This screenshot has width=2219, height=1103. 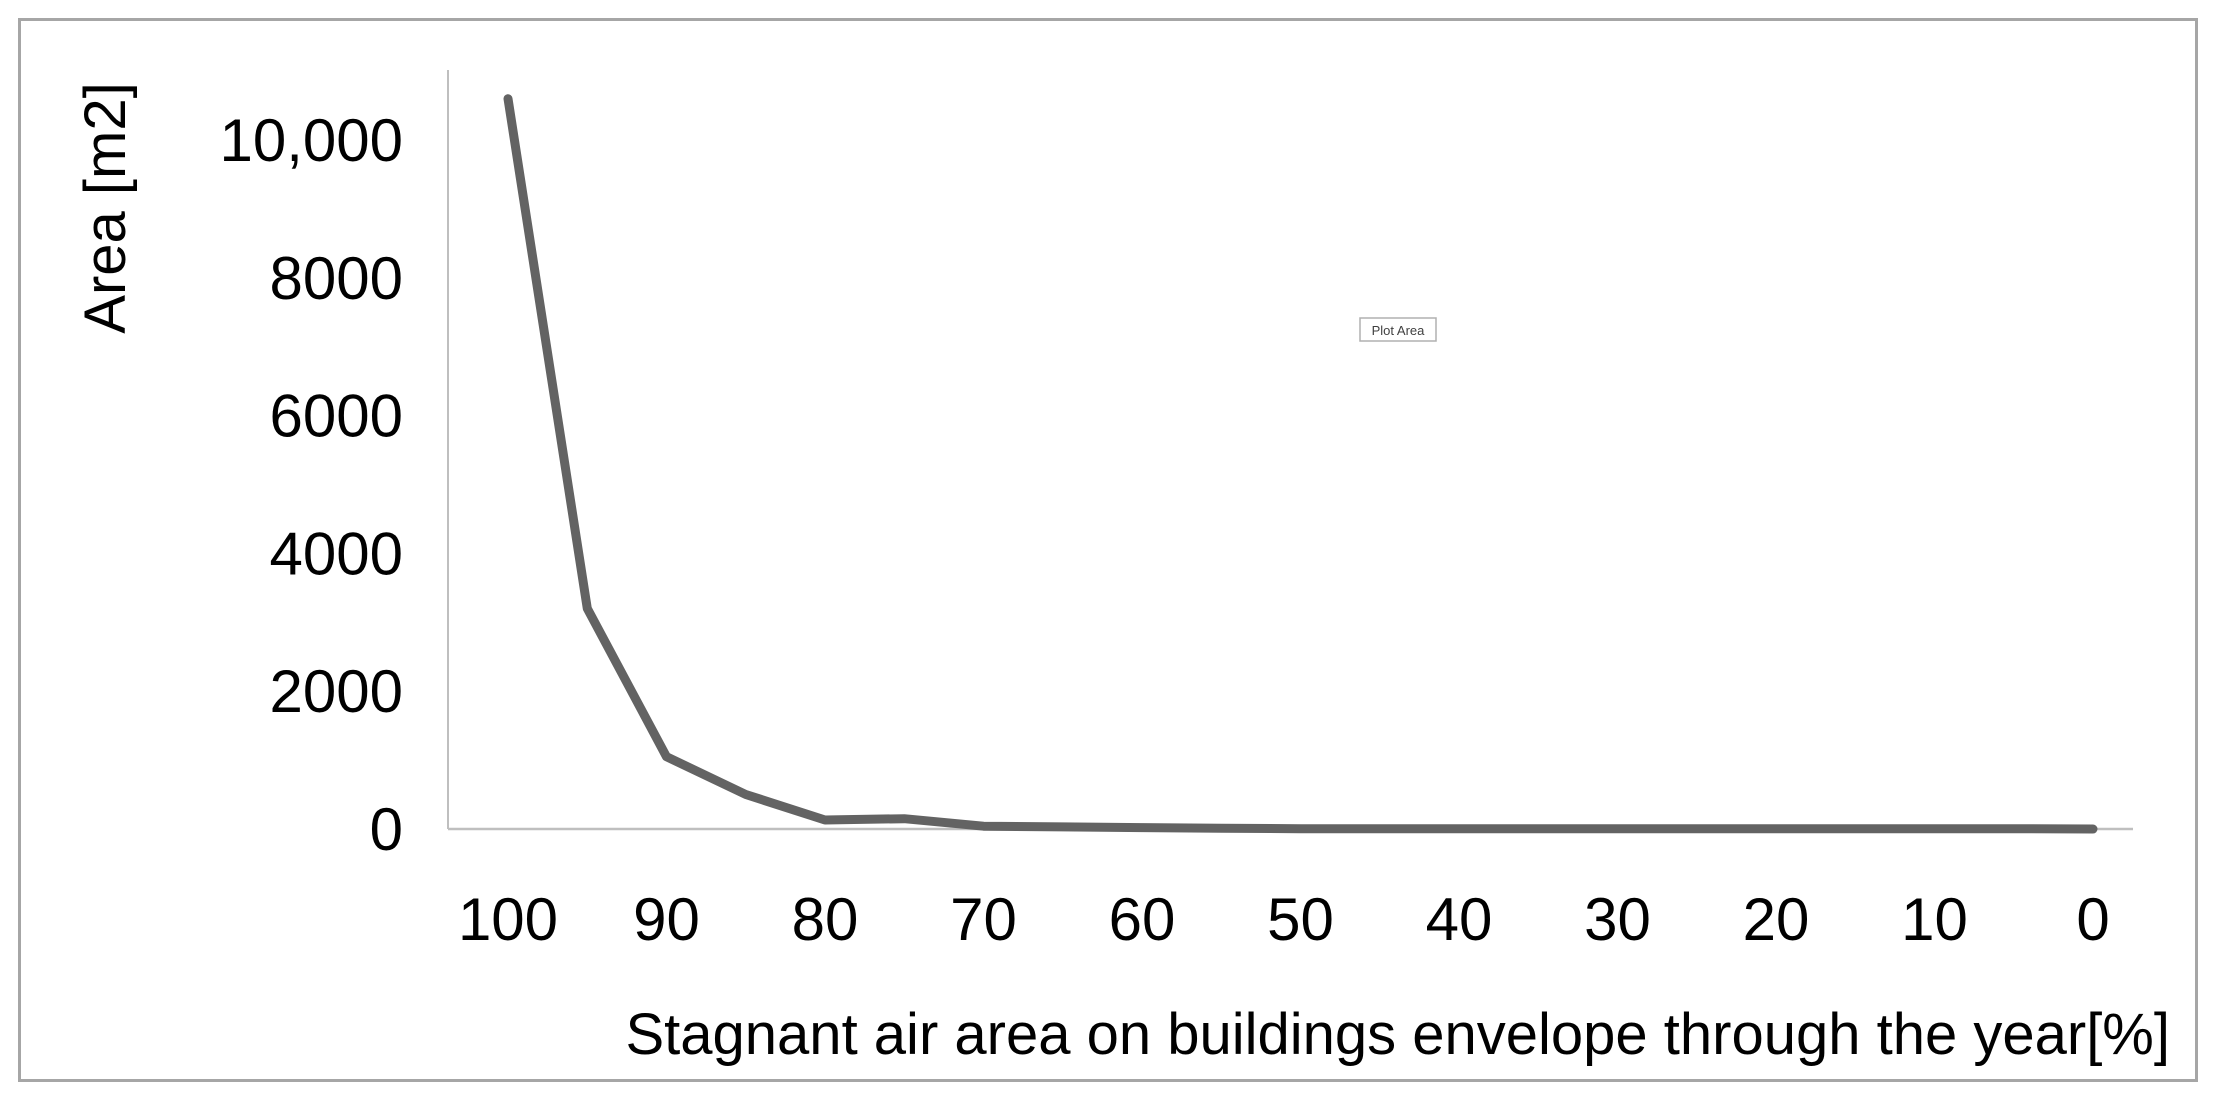 I want to click on x-tick-label: 20, so click(x=1776, y=919).